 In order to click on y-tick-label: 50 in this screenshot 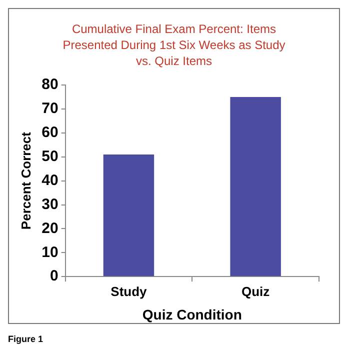, I will do `click(50, 156)`.